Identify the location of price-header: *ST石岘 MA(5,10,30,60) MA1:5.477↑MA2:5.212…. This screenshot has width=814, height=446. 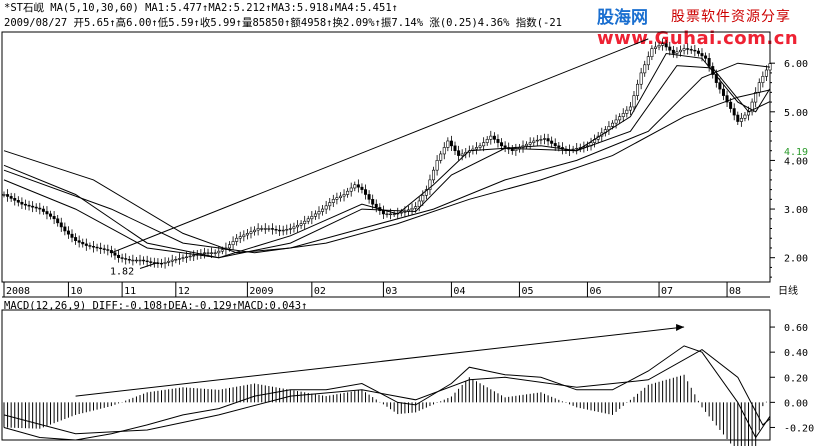
(201, 8).